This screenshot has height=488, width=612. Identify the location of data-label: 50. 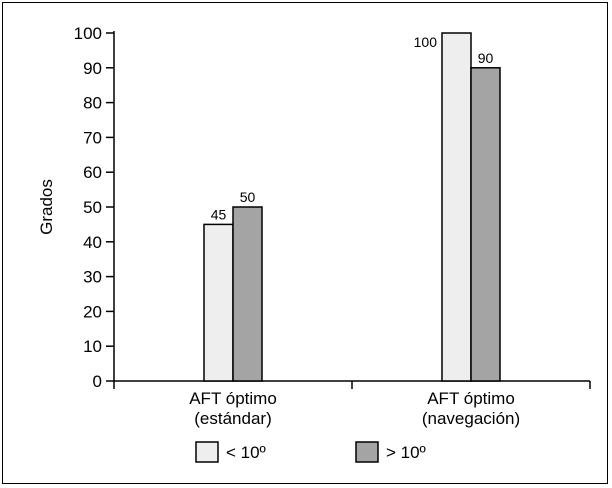
(248, 197).